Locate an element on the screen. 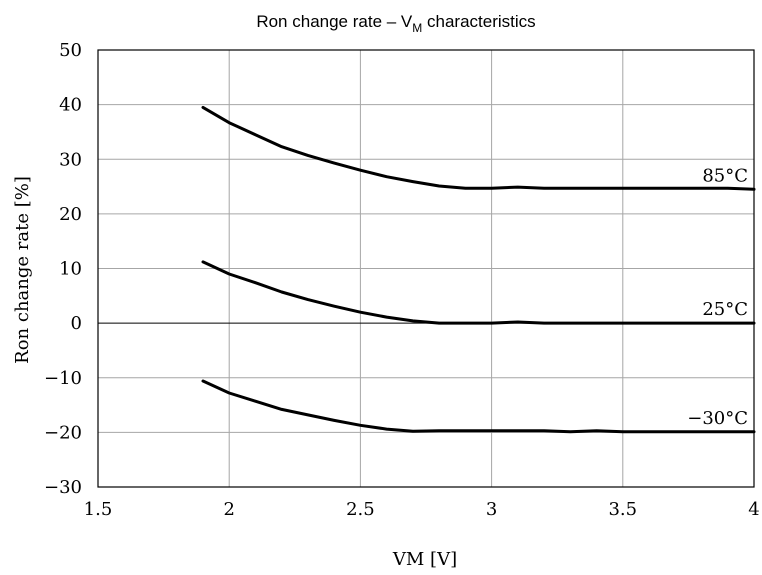 The image size is (762, 575). chart-title: Ron change rate – VM characteristics is located at coordinates (395, 23).